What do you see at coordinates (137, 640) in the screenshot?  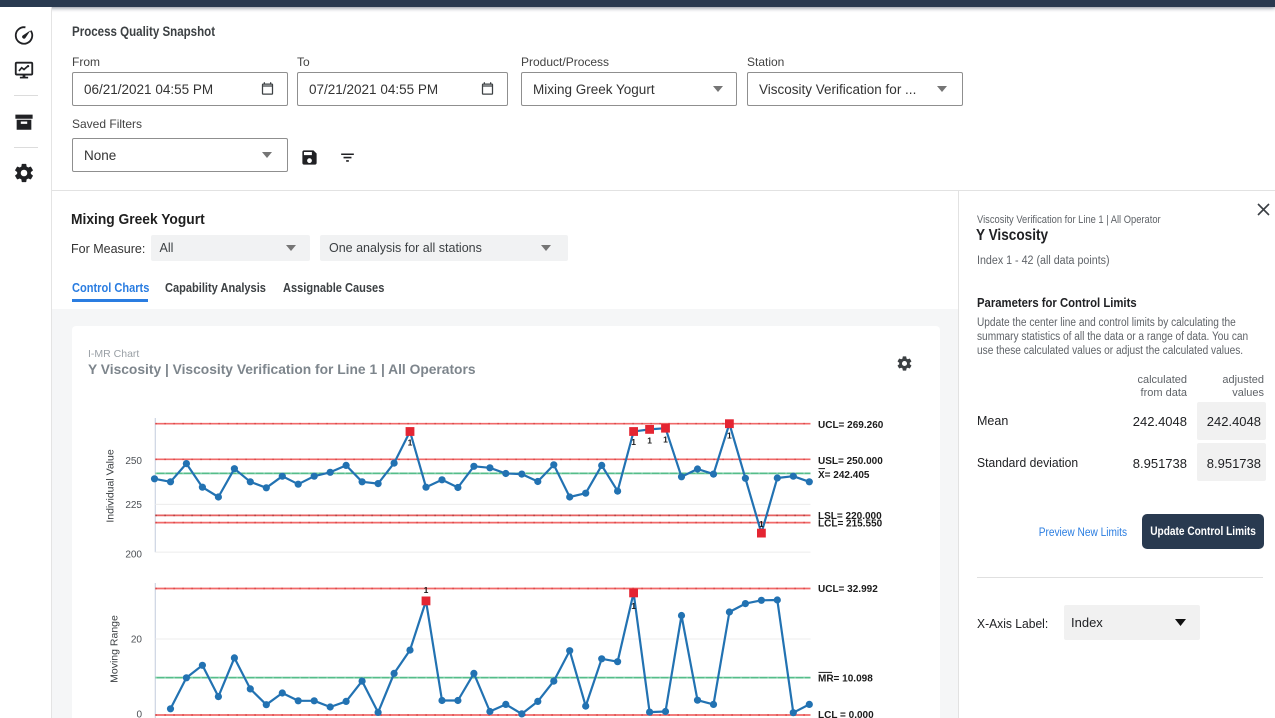 I see `svg-text: 20` at bounding box center [137, 640].